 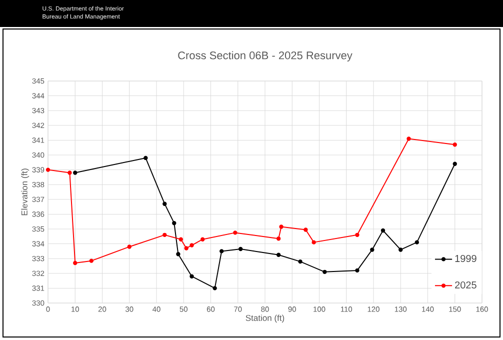 What do you see at coordinates (25, 192) in the screenshot?
I see `y-axis-title: Elevation (ft)` at bounding box center [25, 192].